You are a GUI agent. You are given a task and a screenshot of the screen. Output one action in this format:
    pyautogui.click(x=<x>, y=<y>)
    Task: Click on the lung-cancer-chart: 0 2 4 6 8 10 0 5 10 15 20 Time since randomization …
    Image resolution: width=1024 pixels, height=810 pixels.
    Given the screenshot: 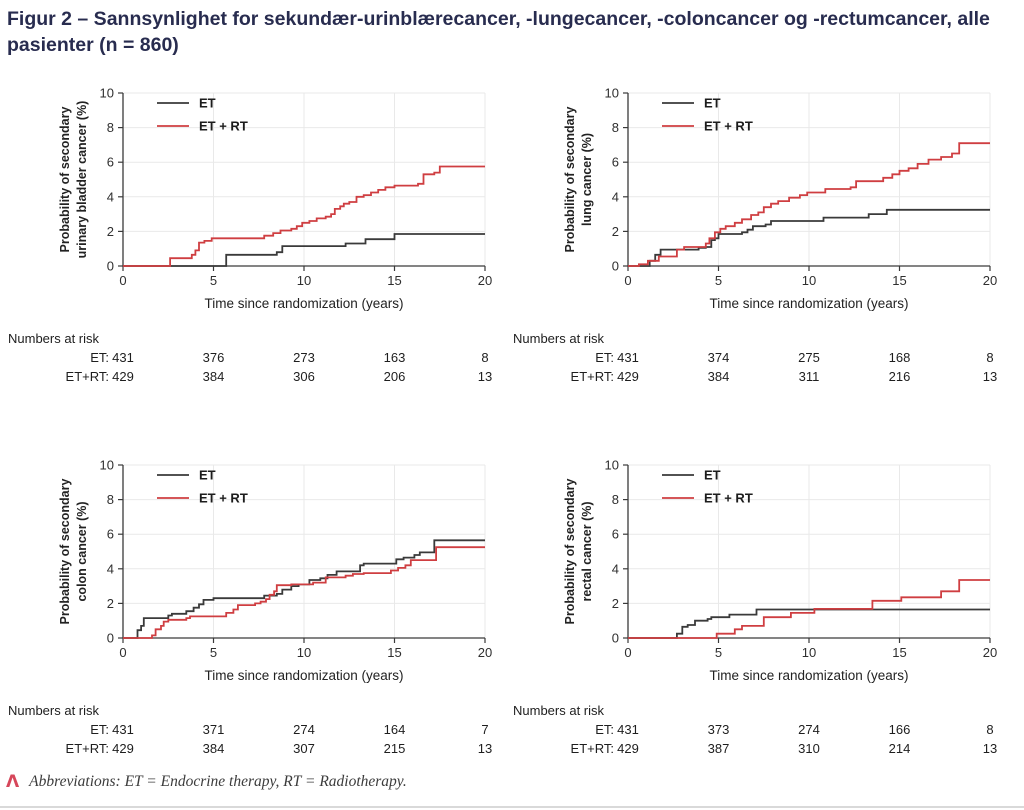 What is the action you would take?
    pyautogui.click(x=780, y=199)
    